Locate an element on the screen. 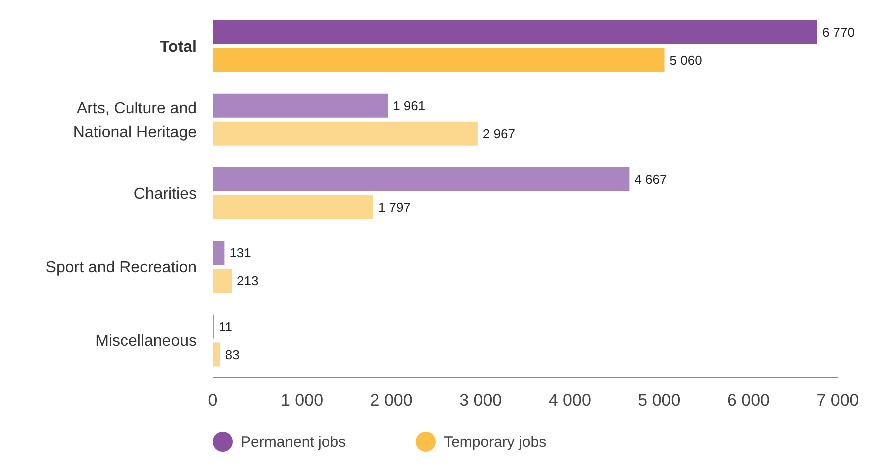 The width and height of the screenshot is (894, 475). y-tick-label: Sport and Recreation is located at coordinates (121, 267).